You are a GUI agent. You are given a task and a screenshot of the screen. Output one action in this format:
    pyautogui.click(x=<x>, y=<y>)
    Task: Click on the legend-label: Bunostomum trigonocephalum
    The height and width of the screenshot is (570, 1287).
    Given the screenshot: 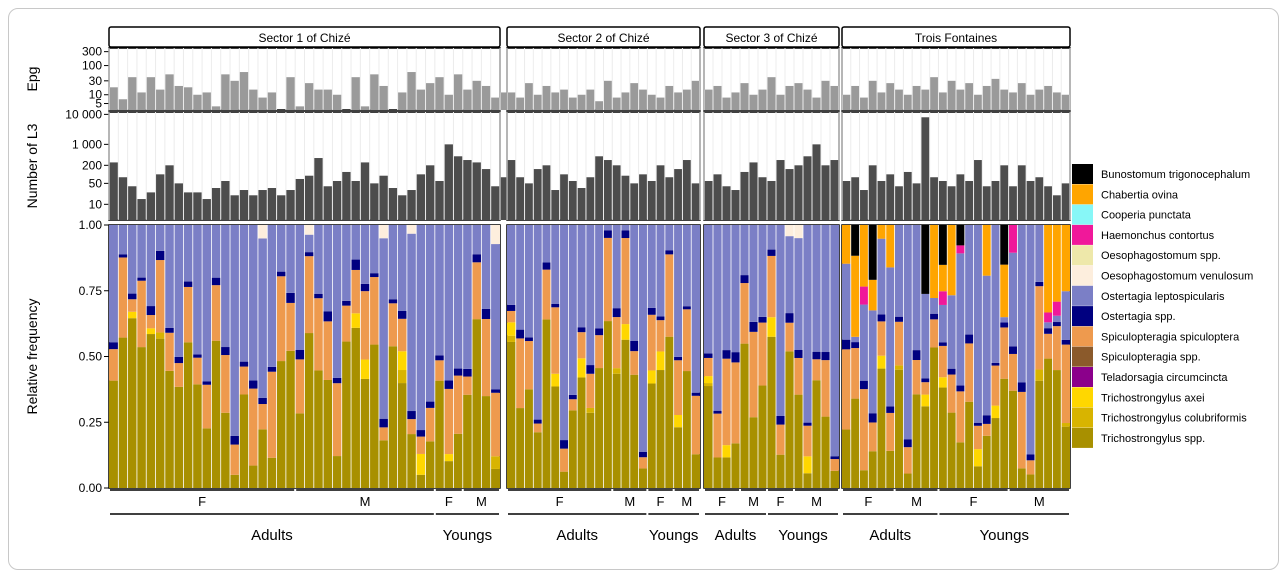 What is the action you would take?
    pyautogui.click(x=1175, y=175)
    